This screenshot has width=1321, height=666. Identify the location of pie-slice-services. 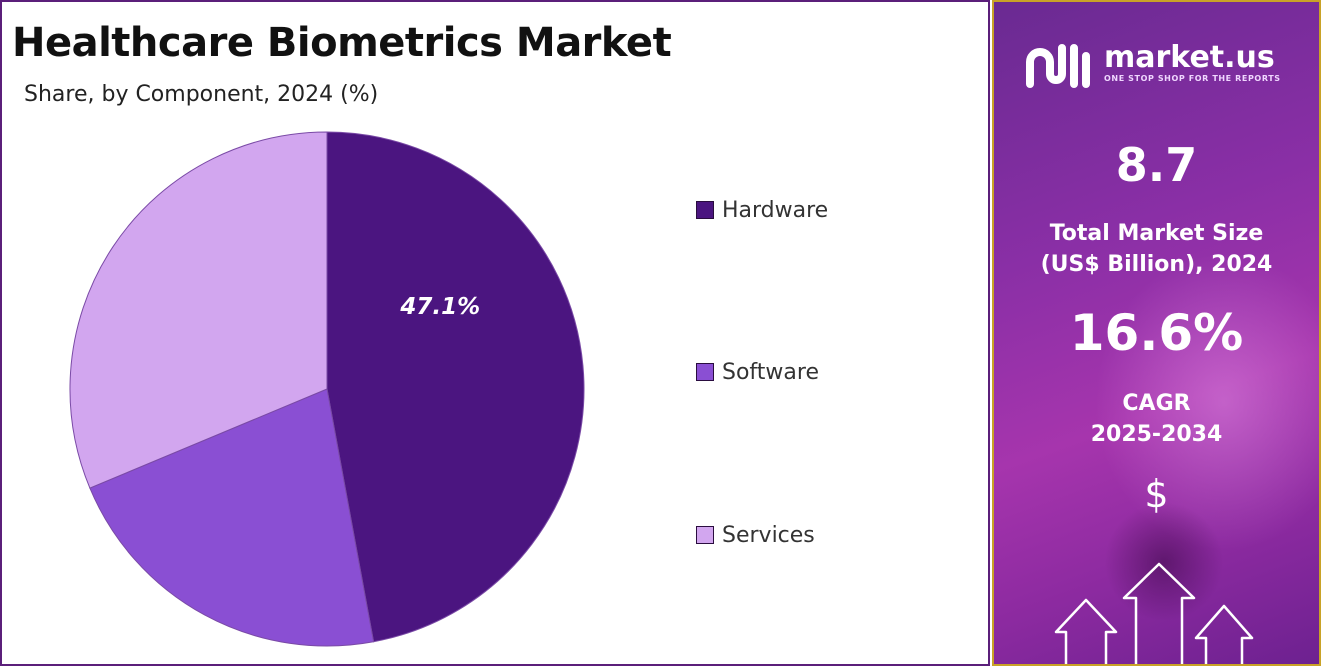
(198, 310).